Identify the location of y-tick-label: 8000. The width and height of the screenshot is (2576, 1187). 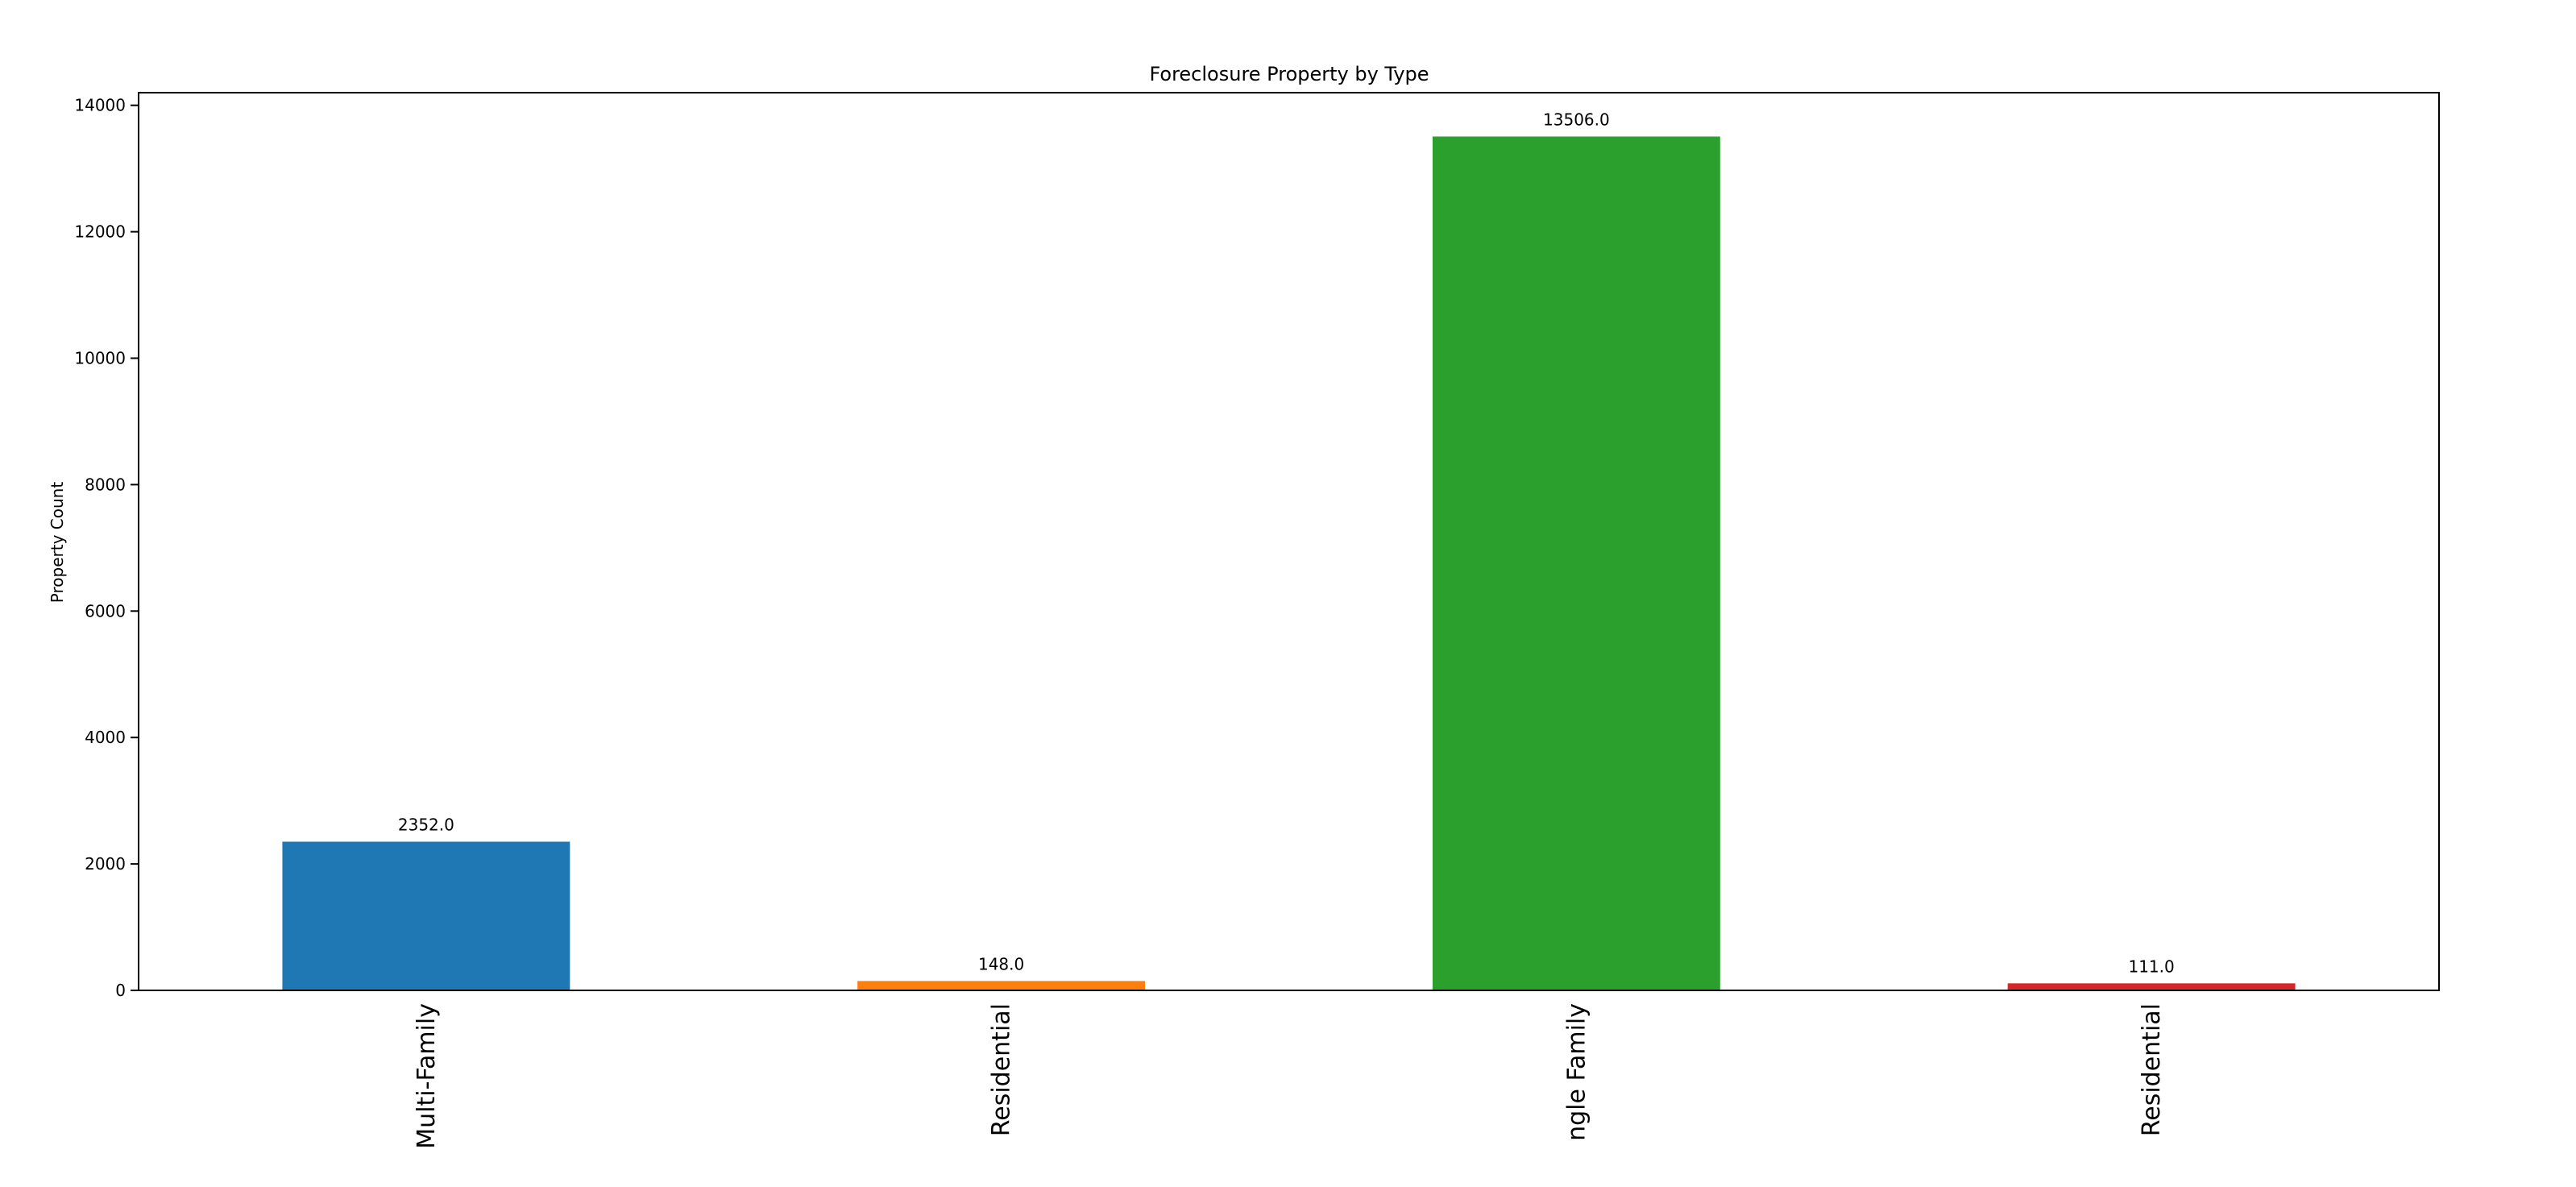
(105, 484).